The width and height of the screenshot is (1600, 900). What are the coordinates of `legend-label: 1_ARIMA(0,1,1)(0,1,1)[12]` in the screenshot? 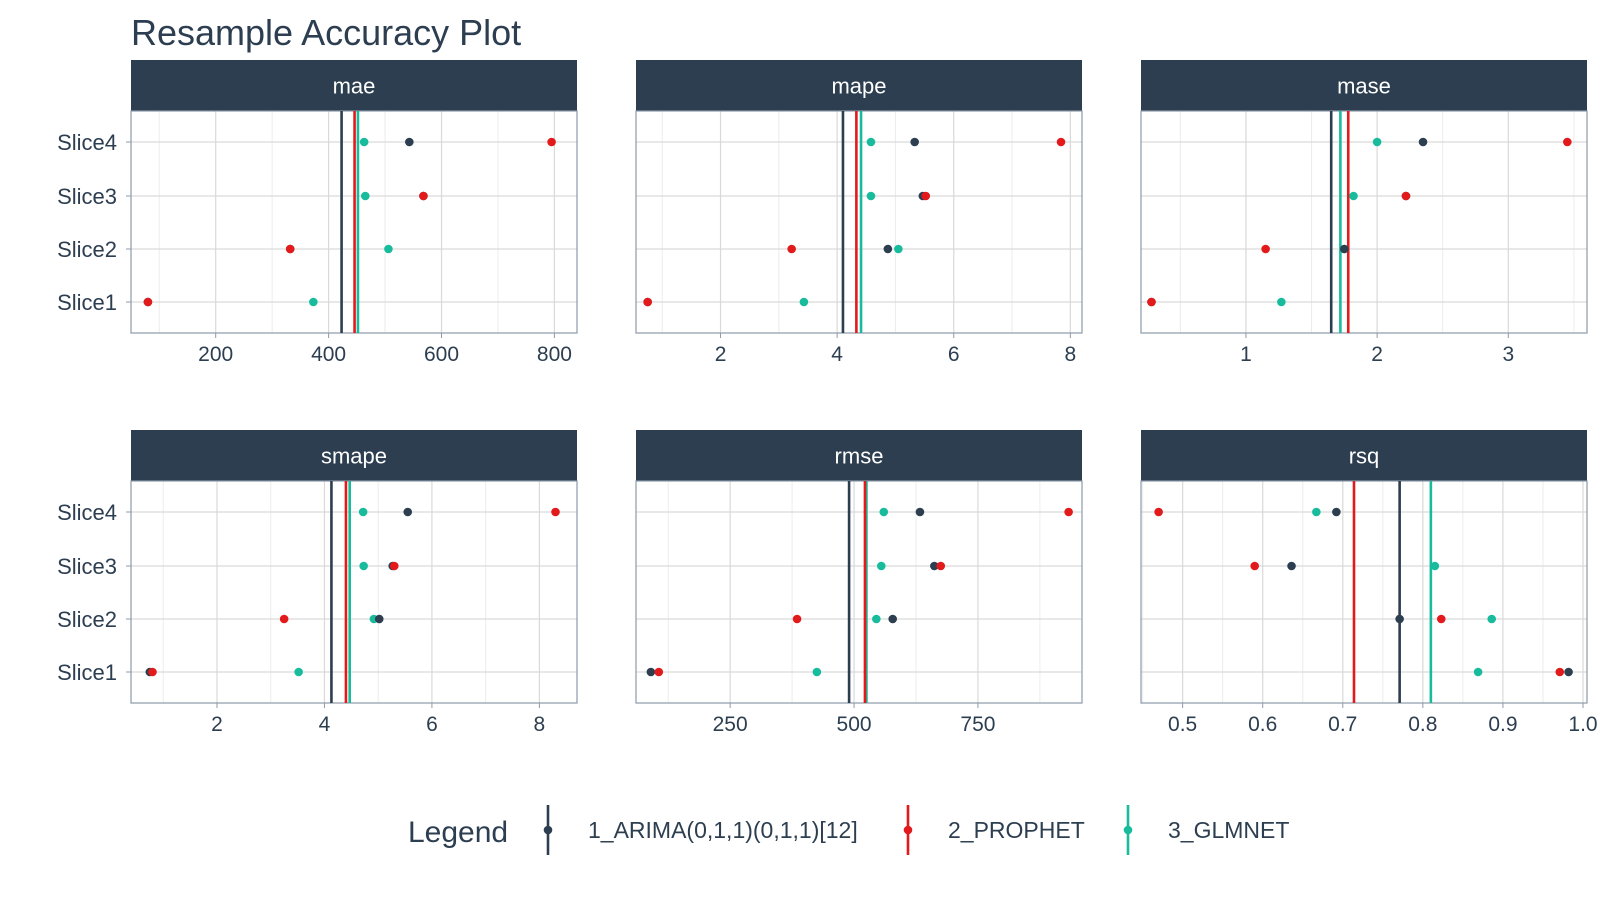 It's located at (723, 830).